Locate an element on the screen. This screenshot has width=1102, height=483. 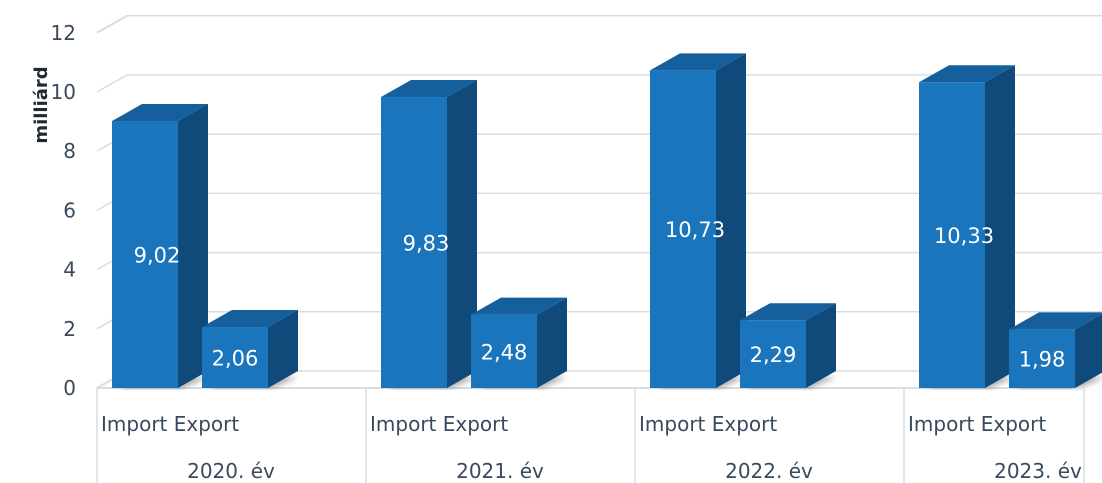
bar-import: 10,73 is located at coordinates (698, 220).